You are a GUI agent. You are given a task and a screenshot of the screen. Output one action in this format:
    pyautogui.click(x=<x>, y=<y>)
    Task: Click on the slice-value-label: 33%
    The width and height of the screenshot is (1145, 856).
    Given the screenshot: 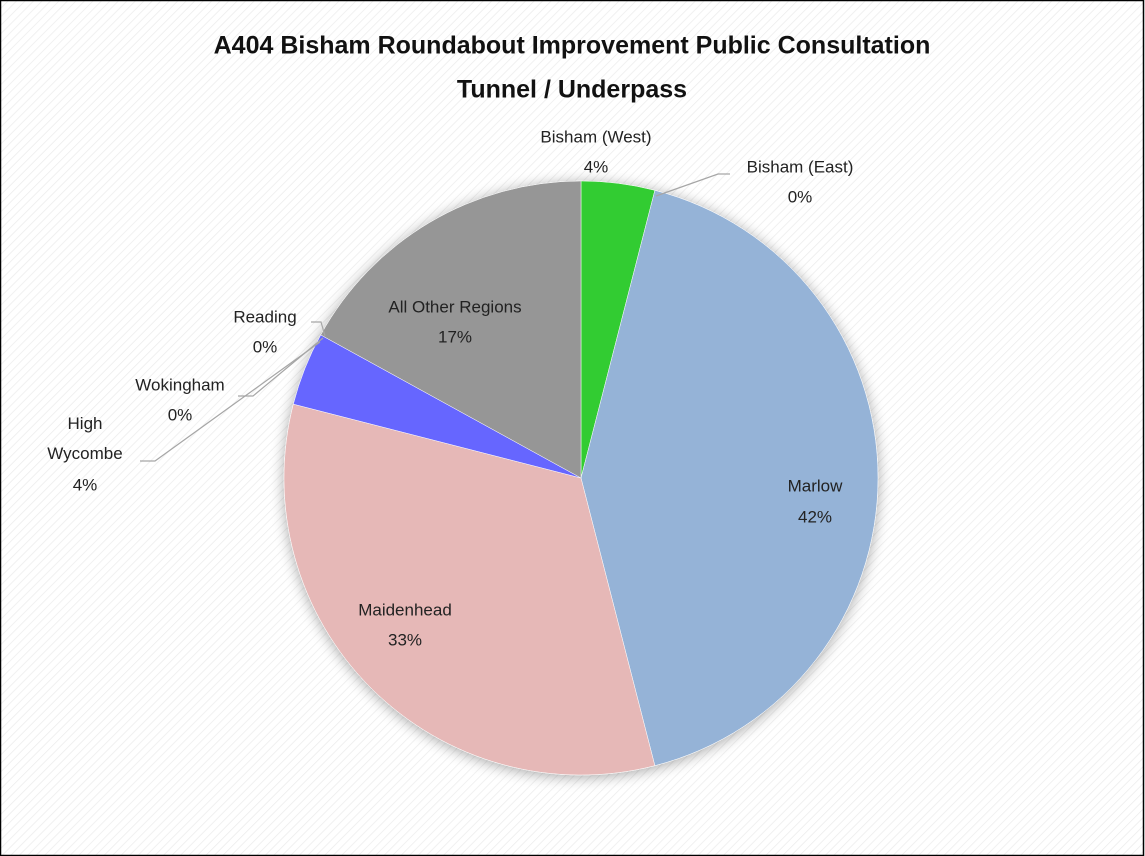 What is the action you would take?
    pyautogui.click(x=405, y=639)
    